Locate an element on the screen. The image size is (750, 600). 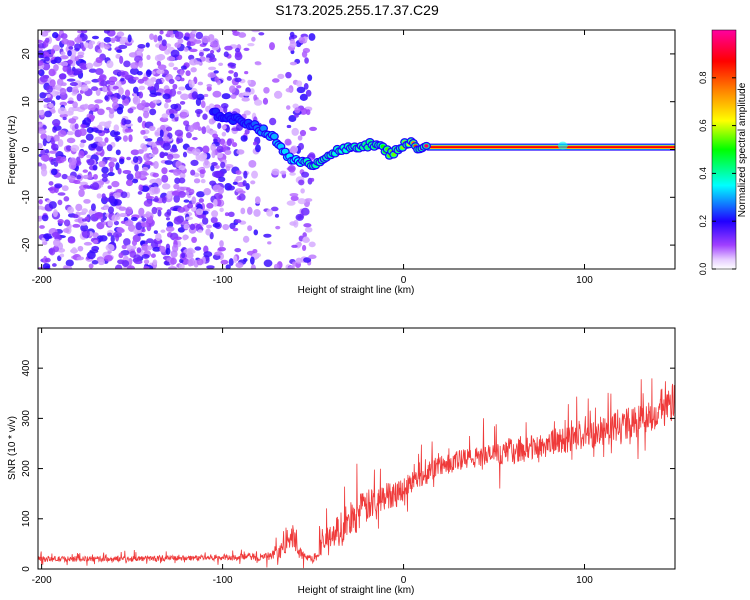
snr-y-tick-label: 400 is located at coordinates (26, 367).